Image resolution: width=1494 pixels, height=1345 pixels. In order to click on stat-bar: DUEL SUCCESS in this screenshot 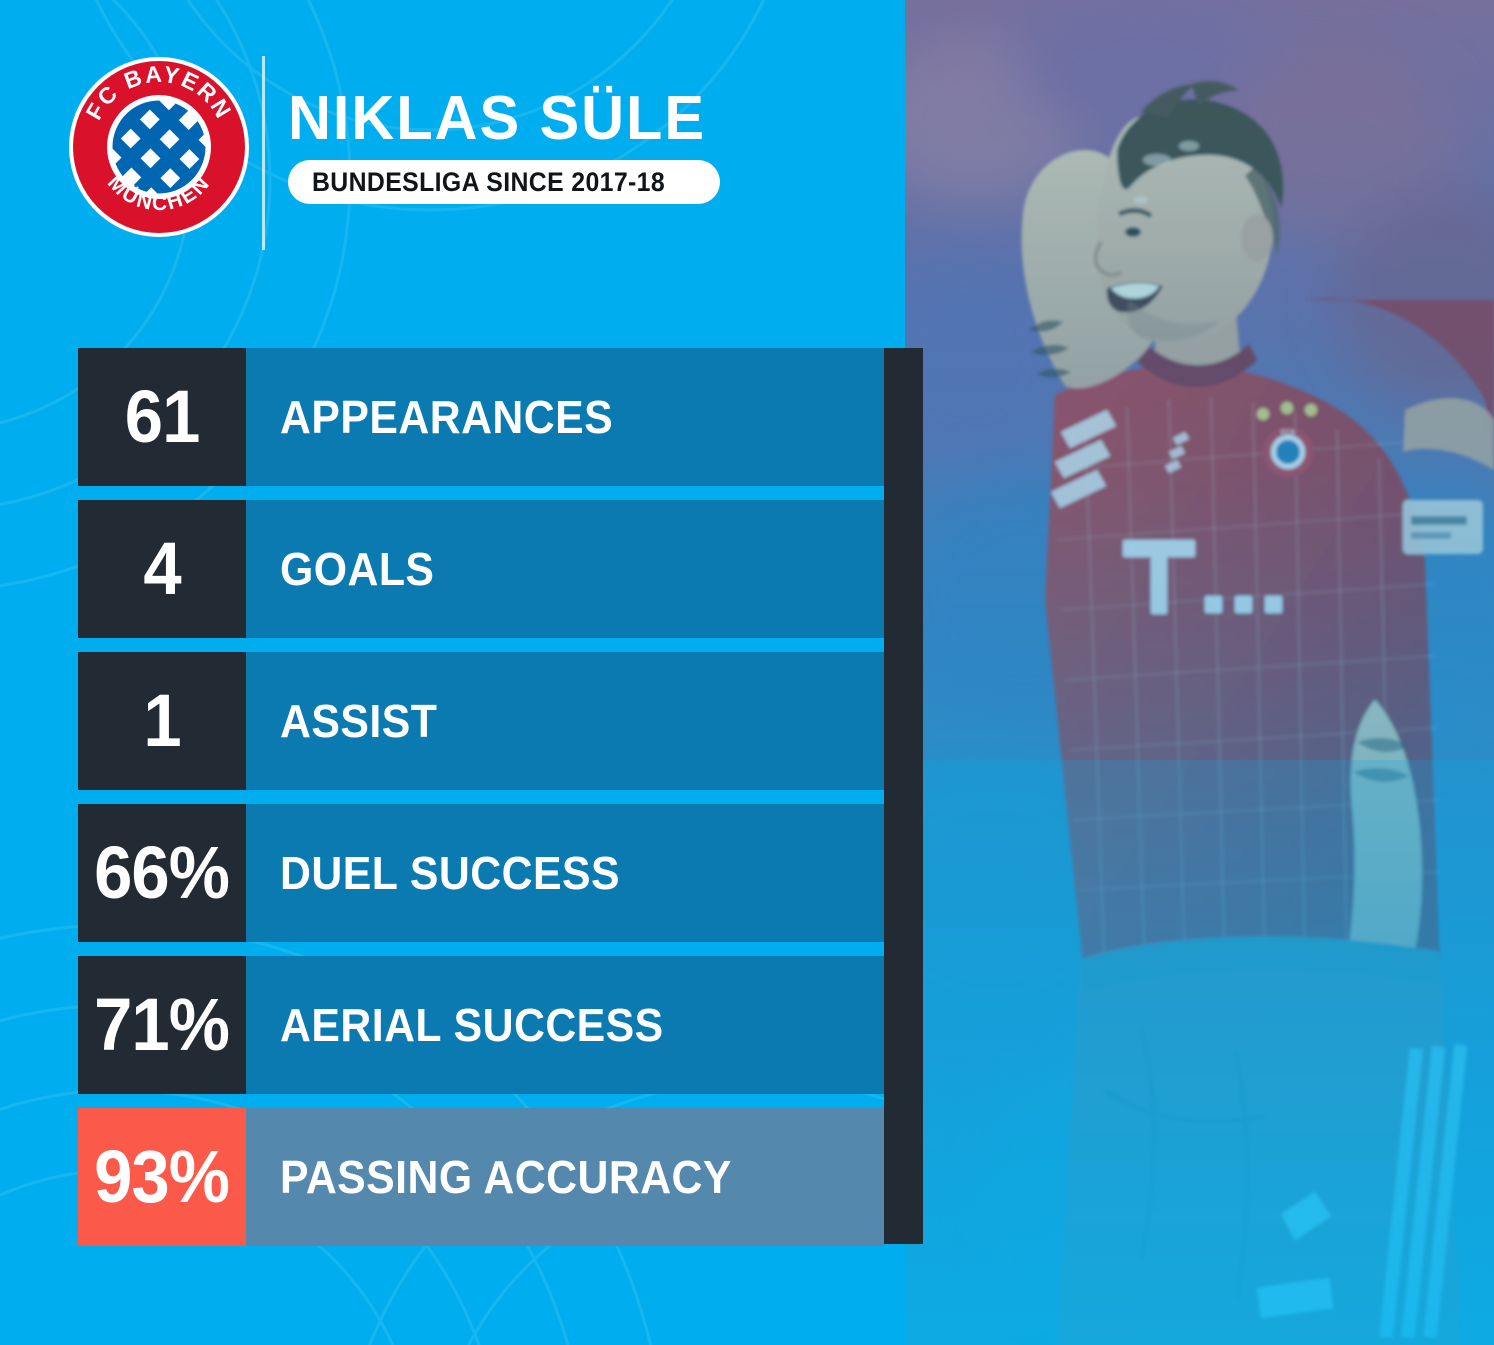, I will do `click(565, 873)`.